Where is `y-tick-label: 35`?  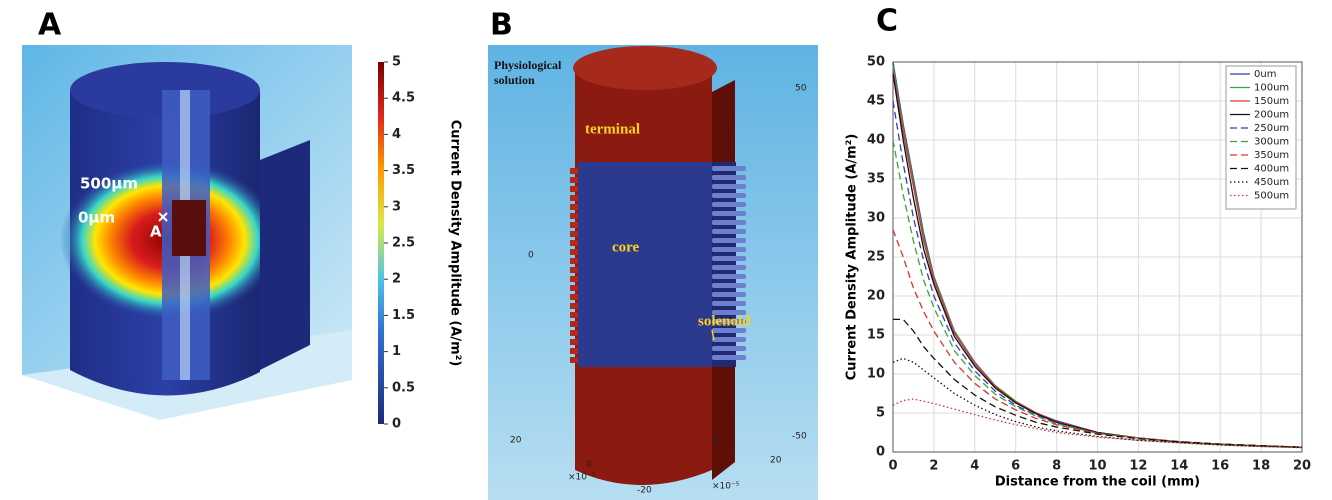
y-tick-label: 35 is located at coordinates (876, 179).